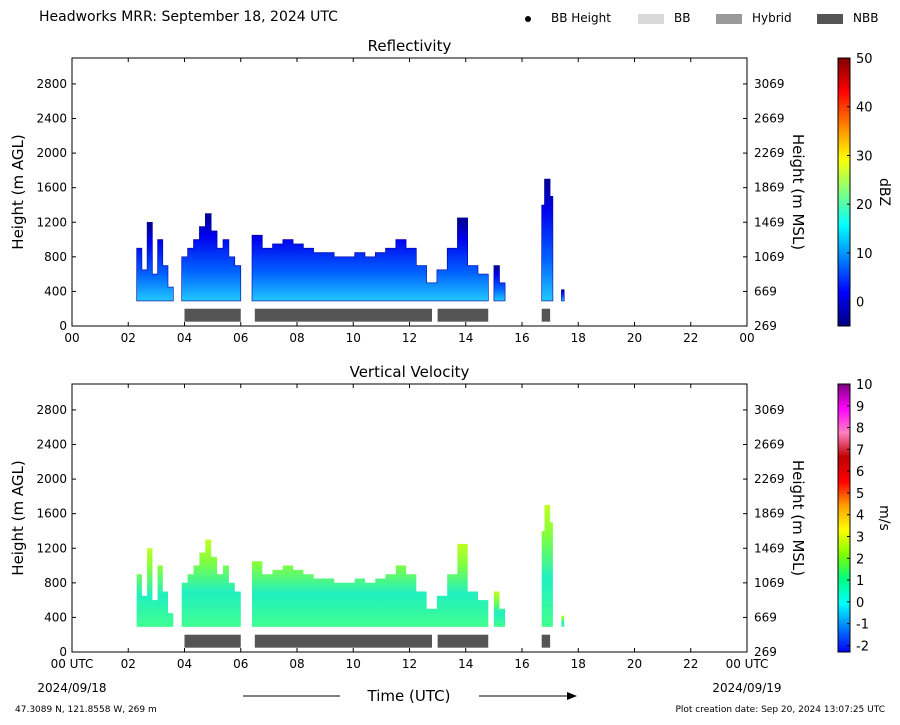 This screenshot has width=900, height=725. Describe the element at coordinates (409, 338) in the screenshot. I see `x-tick-label: 12` at that location.